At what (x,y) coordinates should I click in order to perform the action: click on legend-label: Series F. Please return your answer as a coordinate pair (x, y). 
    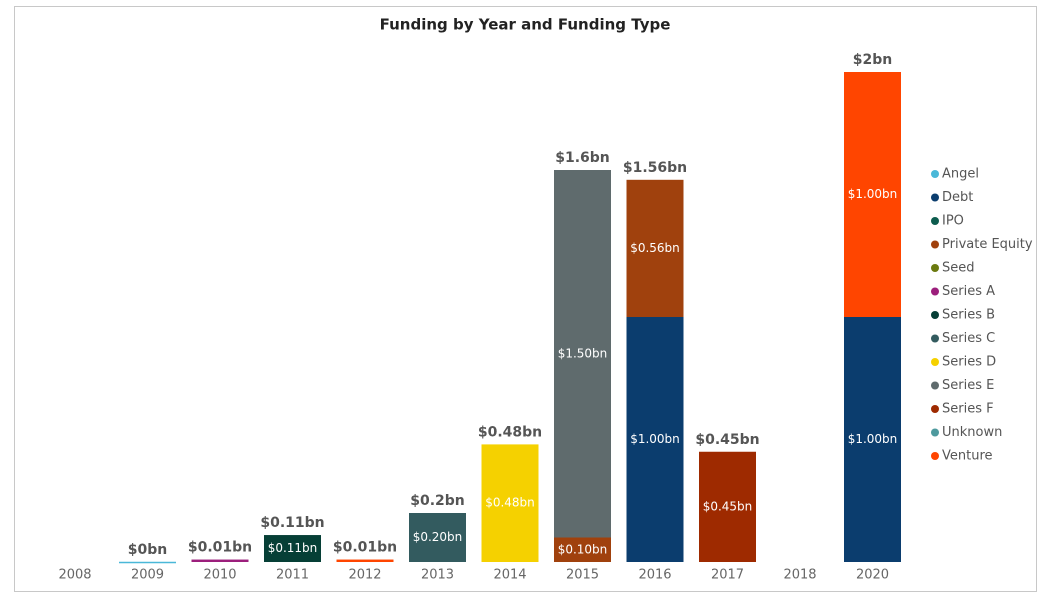
    Looking at the image, I should click on (968, 409).